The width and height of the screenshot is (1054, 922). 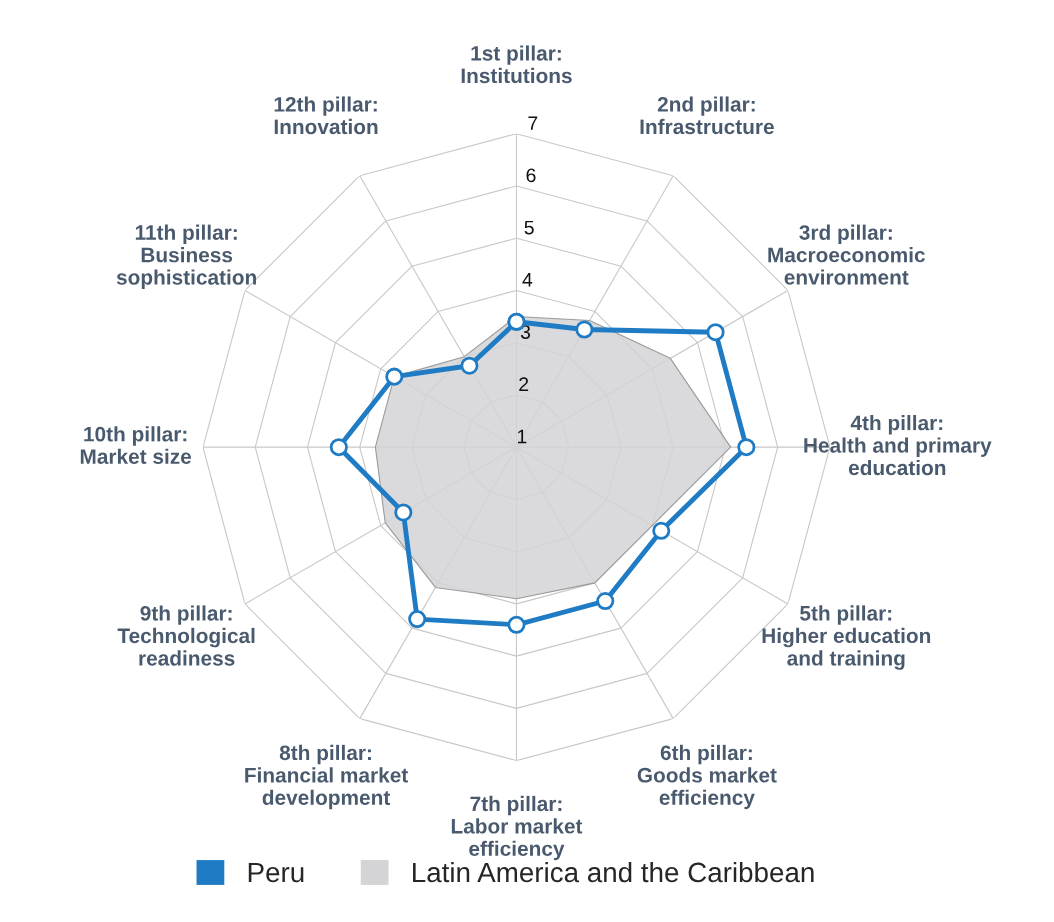 What do you see at coordinates (707, 777) in the screenshot?
I see `spoke-label: 6th pillar: Goods market efficiency` at bounding box center [707, 777].